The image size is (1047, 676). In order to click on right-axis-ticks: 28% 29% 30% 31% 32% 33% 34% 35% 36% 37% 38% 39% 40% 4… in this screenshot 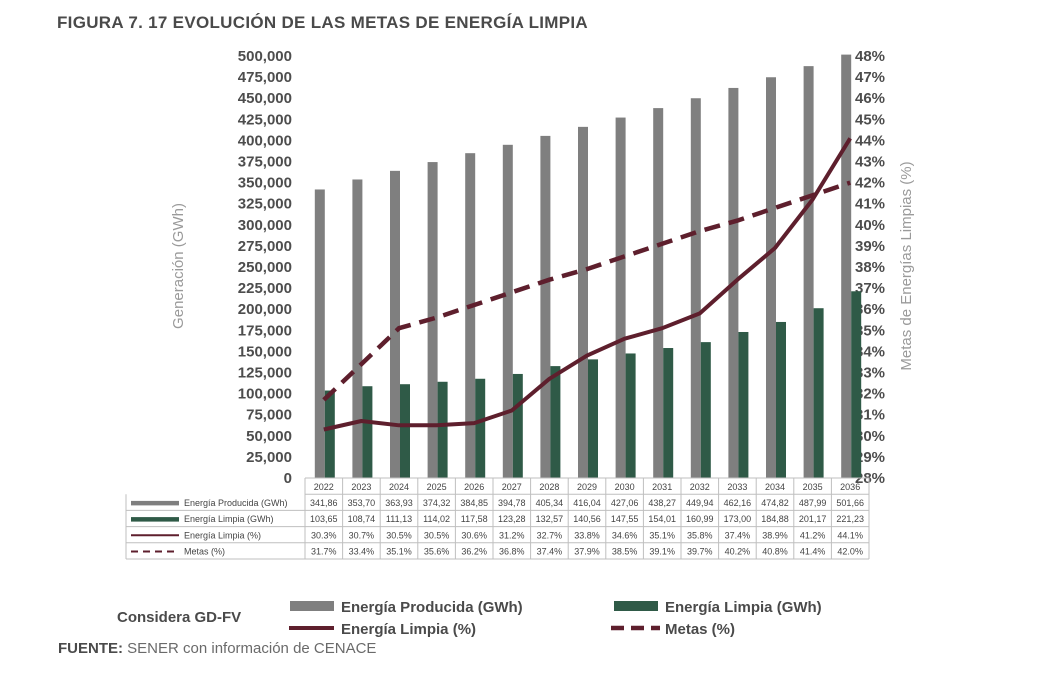, I will do `click(870, 267)`.